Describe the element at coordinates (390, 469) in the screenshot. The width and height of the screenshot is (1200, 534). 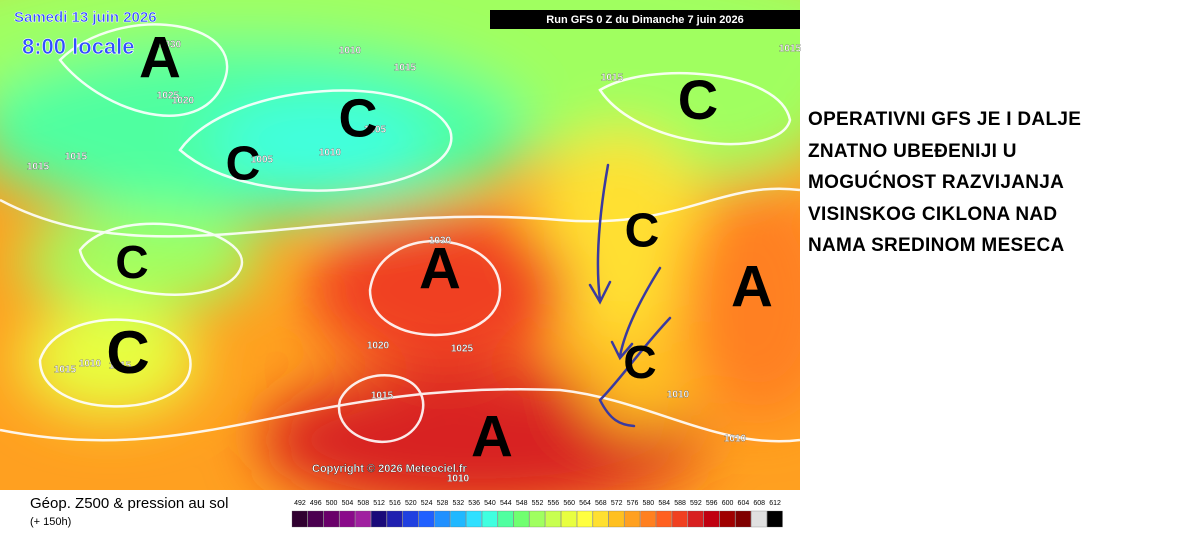
I see `copyright: Copyright © 2026 Meteociel.fr` at that location.